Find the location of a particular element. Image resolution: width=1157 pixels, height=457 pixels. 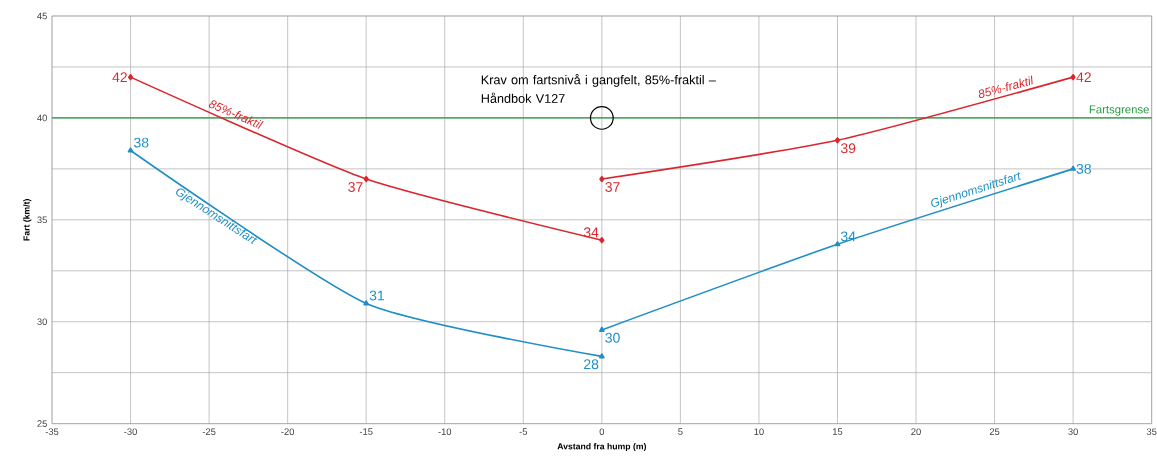

x-tick-label: -20 is located at coordinates (288, 431).